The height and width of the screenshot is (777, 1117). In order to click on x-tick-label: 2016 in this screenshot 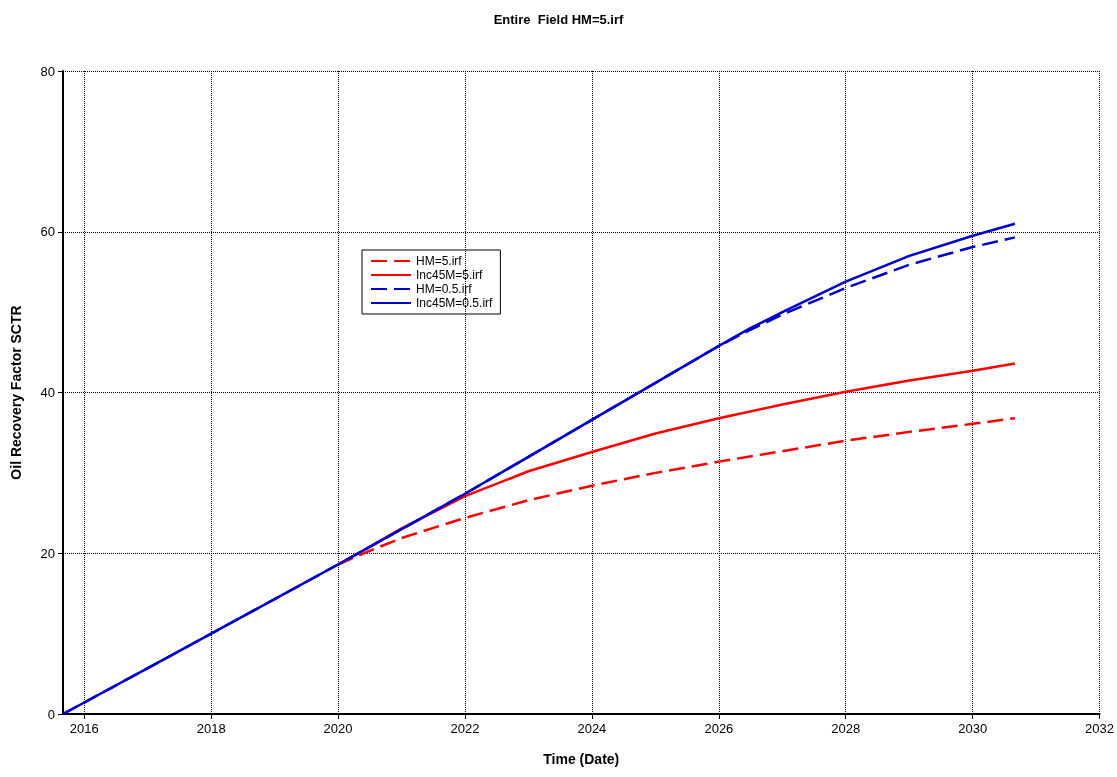, I will do `click(84, 728)`.